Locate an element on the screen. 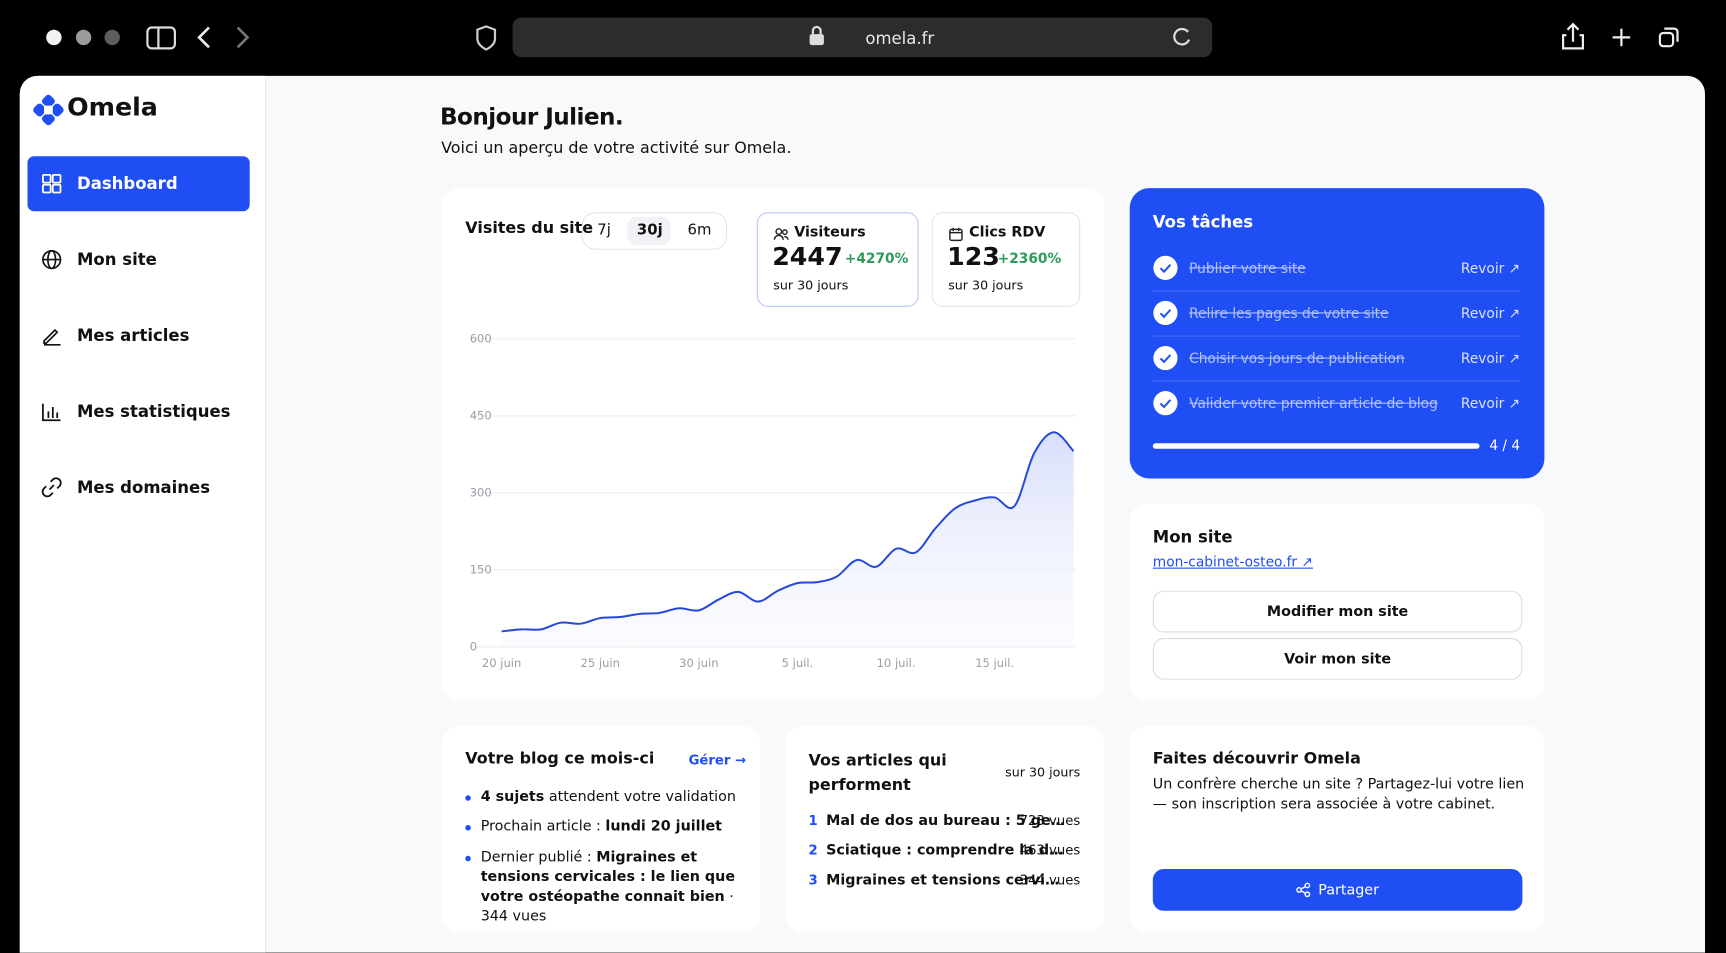  x-tick-label: 30 juin is located at coordinates (698, 663).